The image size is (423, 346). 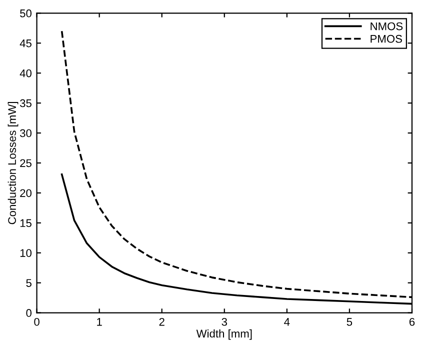 What do you see at coordinates (26, 13) in the screenshot?
I see `y-tick-label: 50` at bounding box center [26, 13].